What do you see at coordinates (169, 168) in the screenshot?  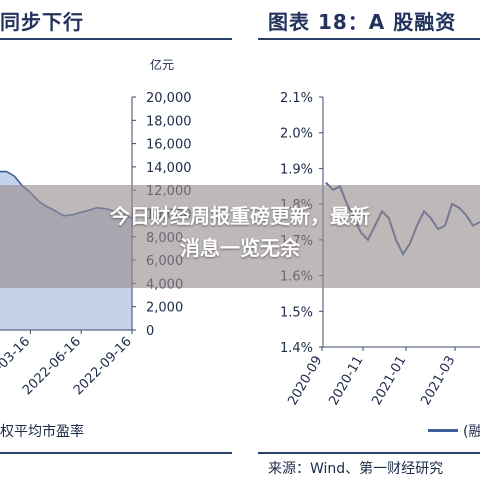 I see `left-y-tick-label: 14,000` at bounding box center [169, 168].